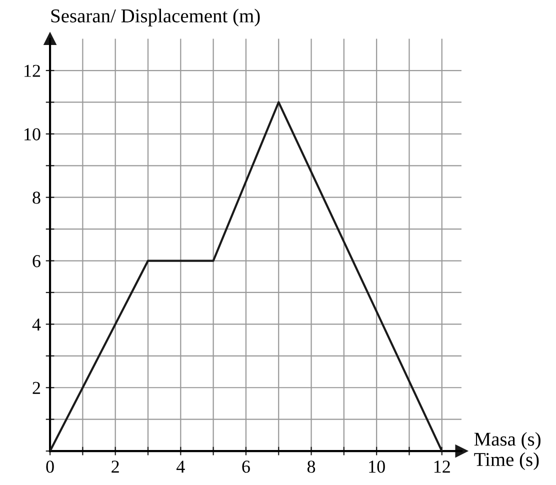  I want to click on x-tick-label: 6, so click(246, 466).